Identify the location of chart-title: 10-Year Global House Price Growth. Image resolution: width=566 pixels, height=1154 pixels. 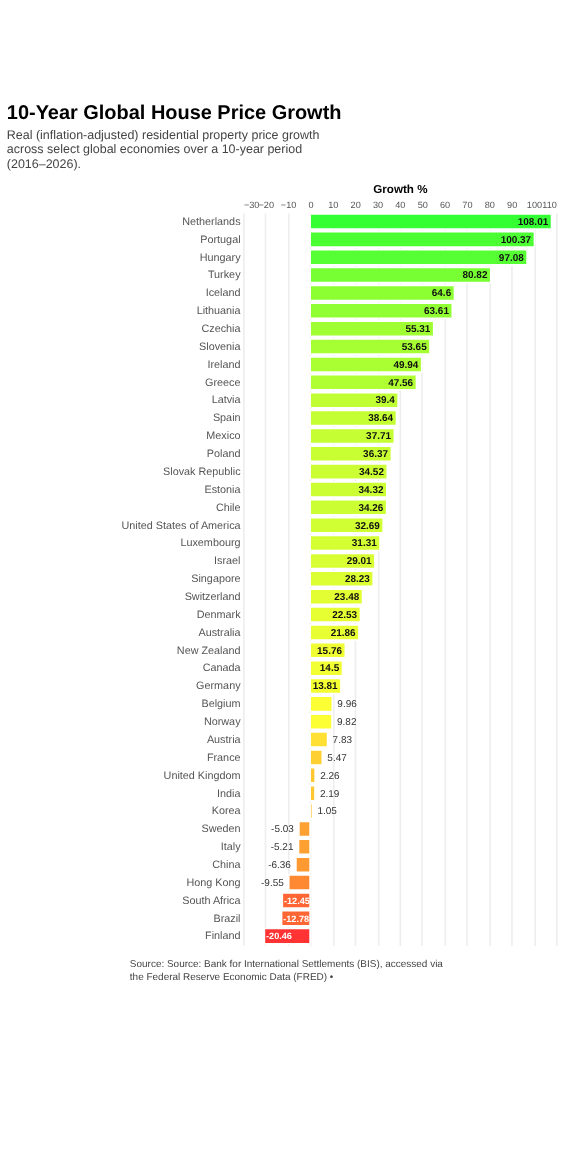
(174, 113).